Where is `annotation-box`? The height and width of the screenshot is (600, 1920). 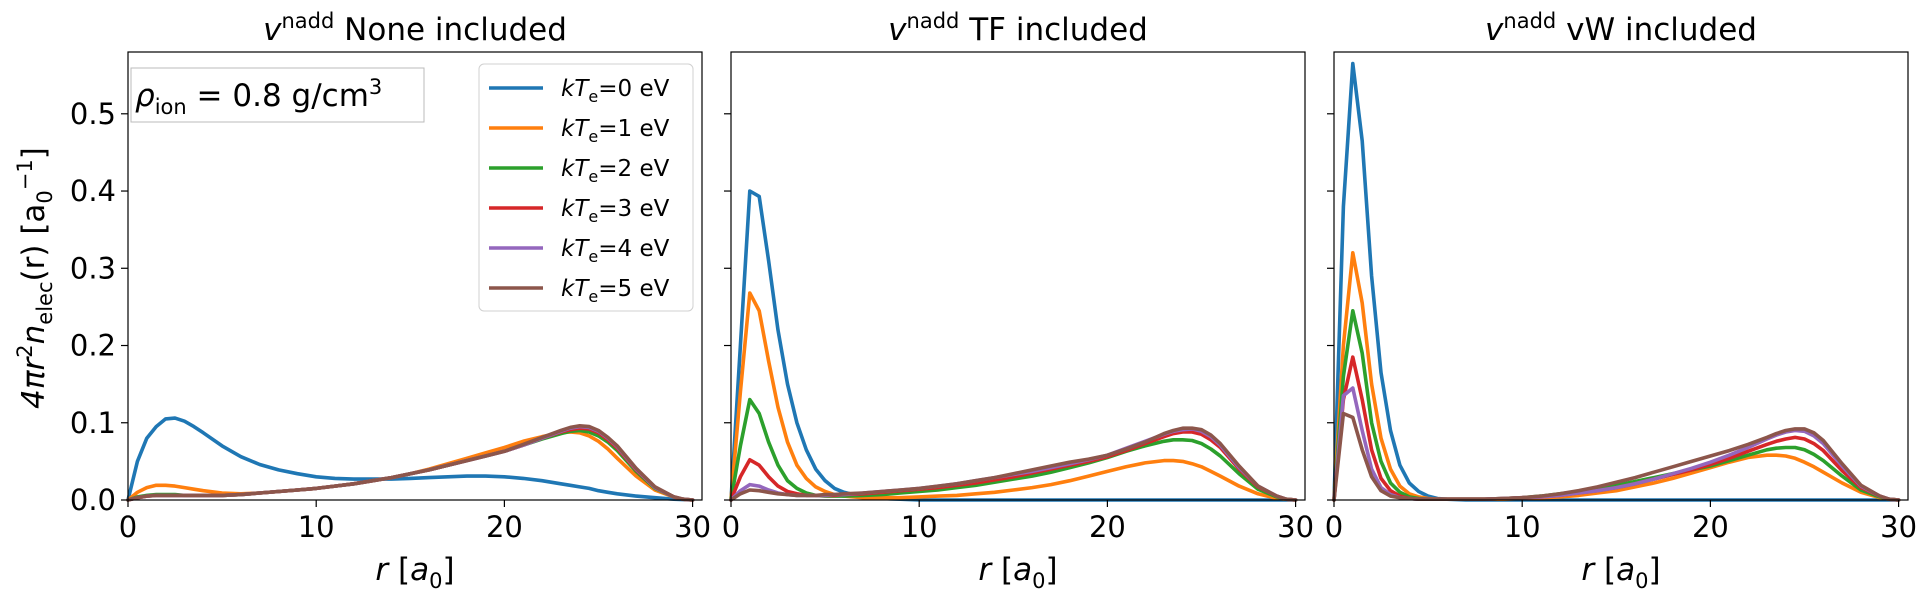 annotation-box is located at coordinates (277, 95).